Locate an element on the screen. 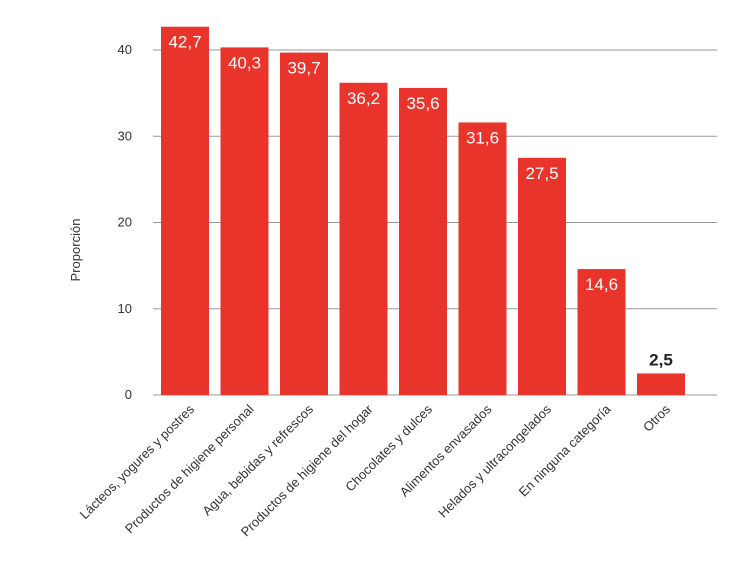 The width and height of the screenshot is (745, 571). data-label: 2,5 is located at coordinates (661, 359).